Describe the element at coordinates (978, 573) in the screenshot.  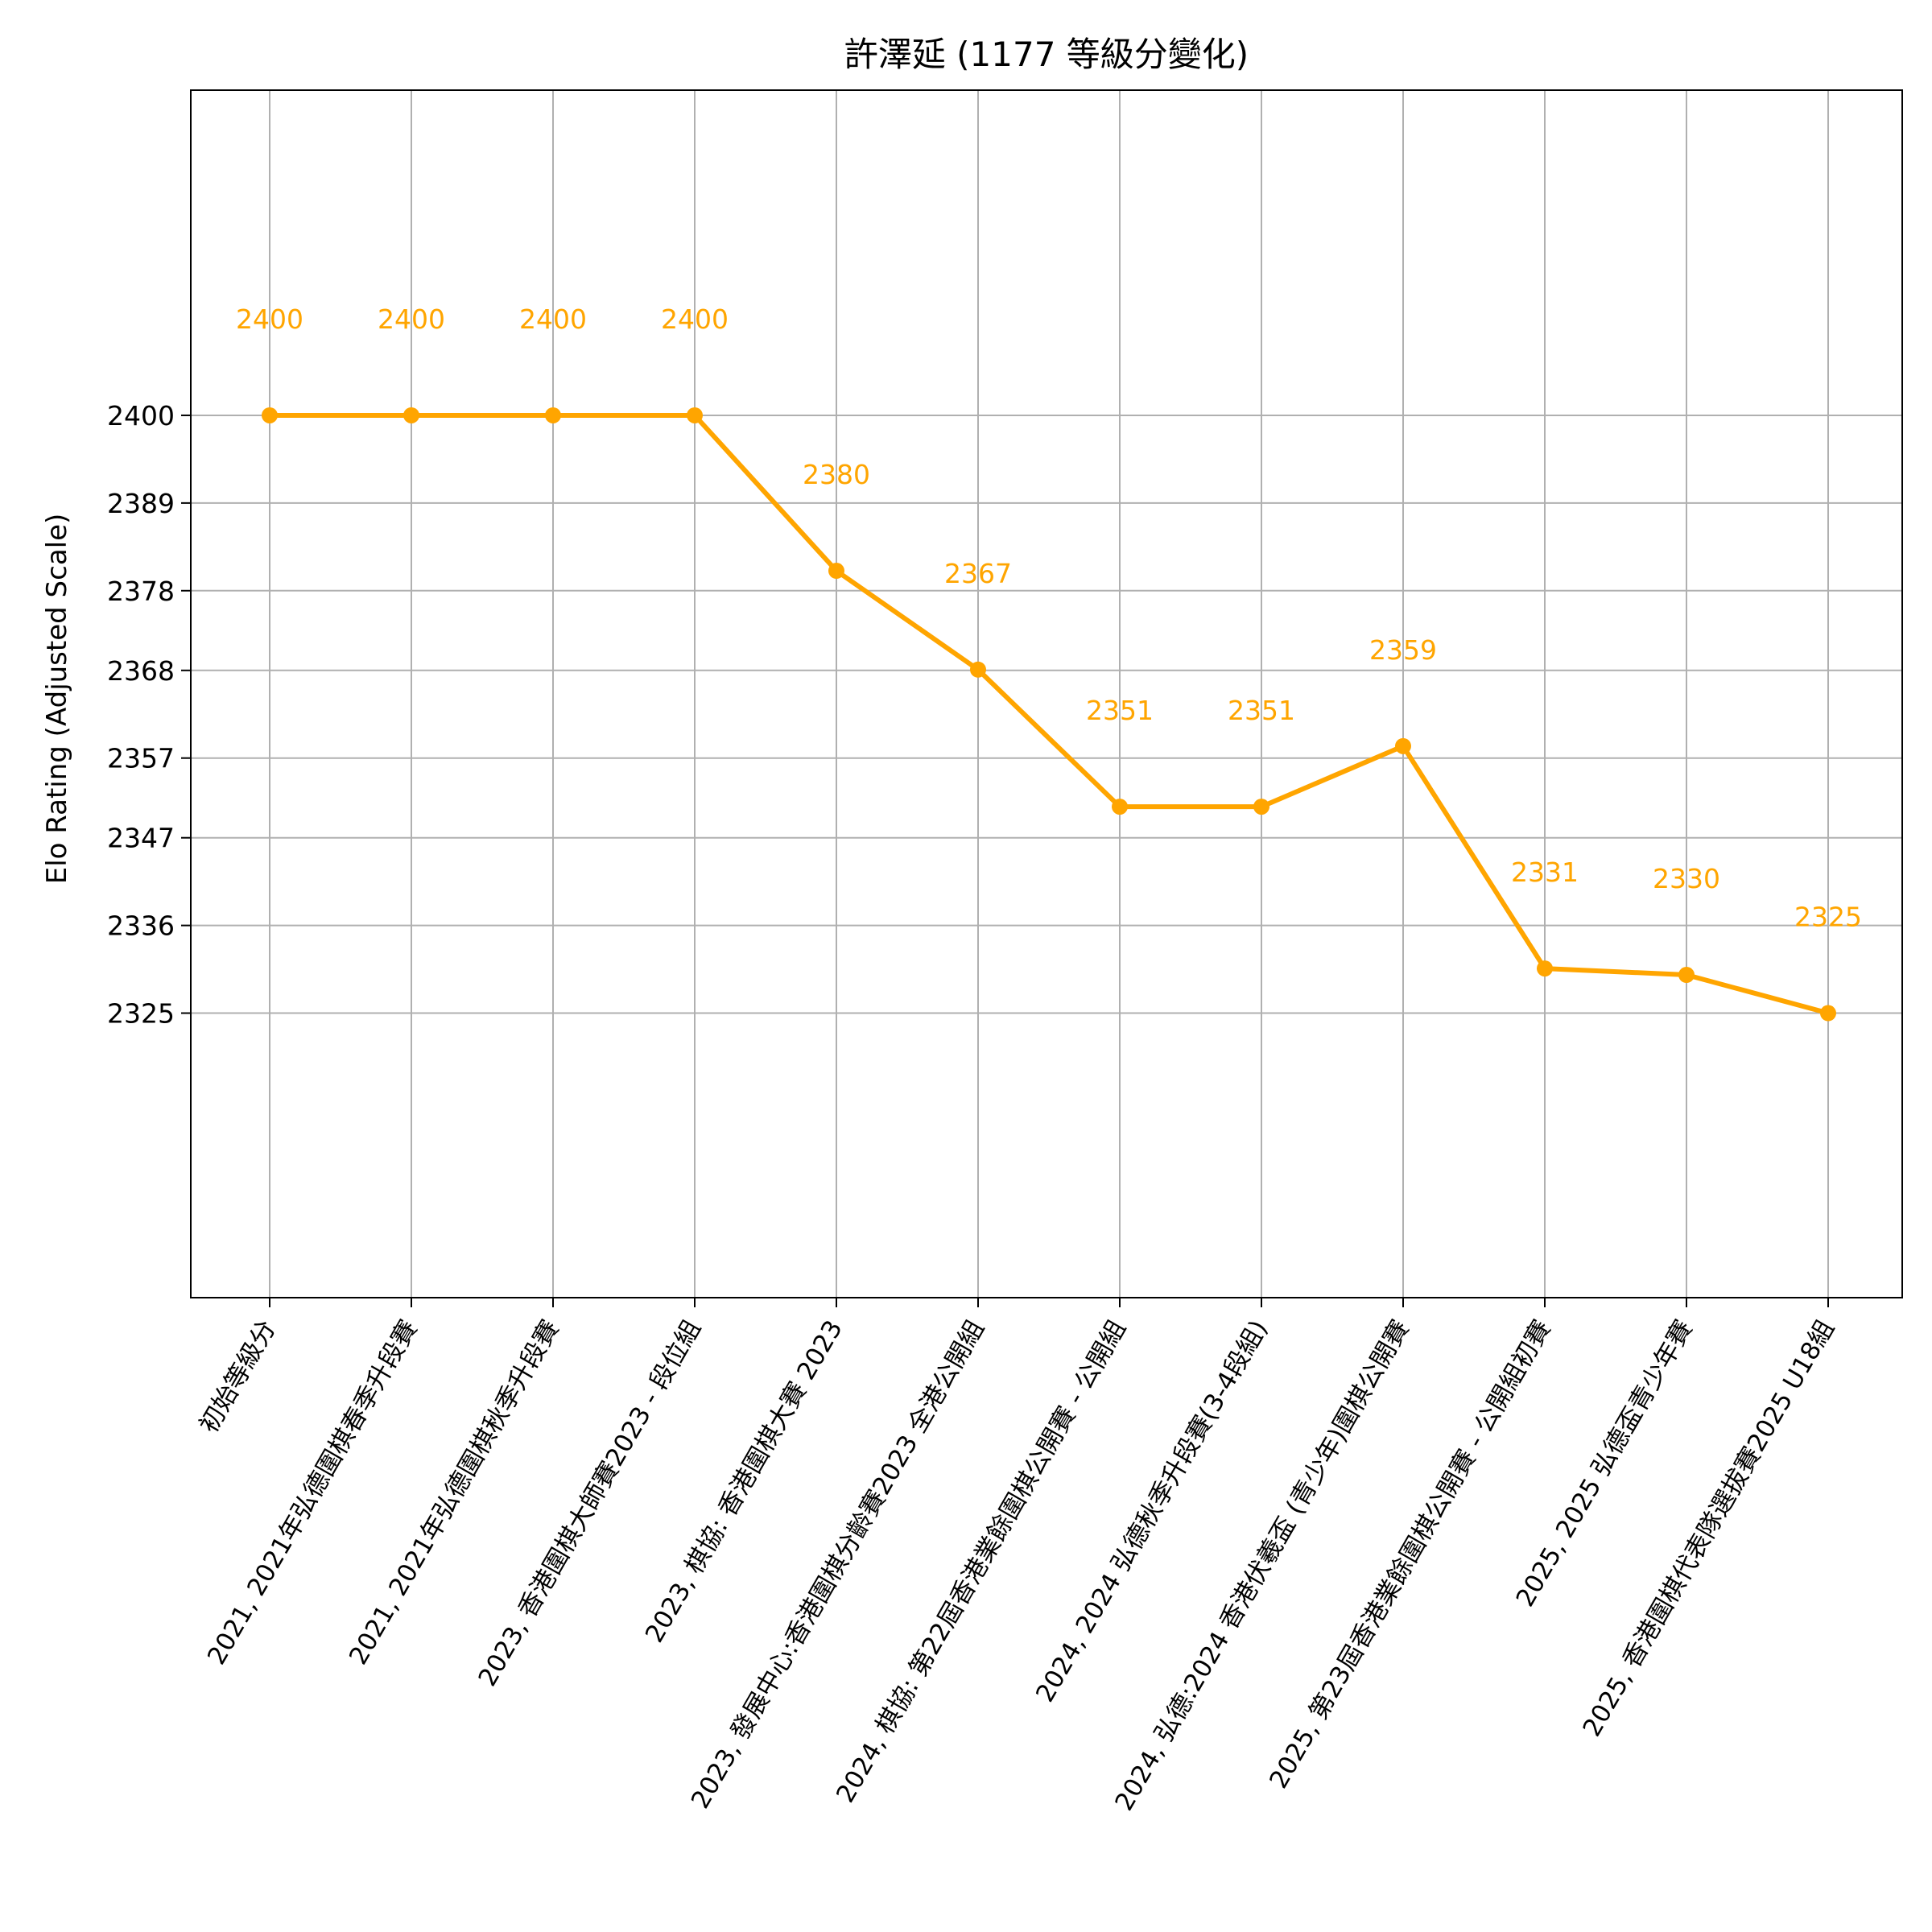
I see `data-label: 2367` at that location.